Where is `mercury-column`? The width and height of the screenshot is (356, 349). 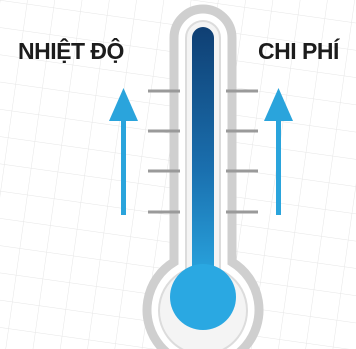 mercury-column is located at coordinates (203, 156).